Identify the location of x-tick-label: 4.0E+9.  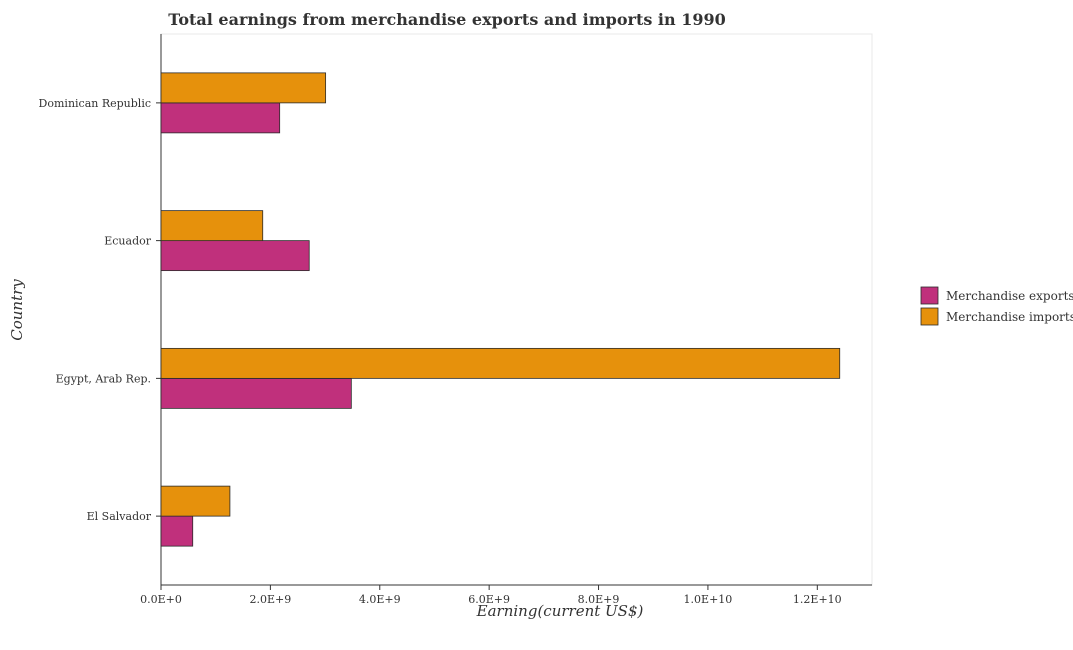
(380, 599).